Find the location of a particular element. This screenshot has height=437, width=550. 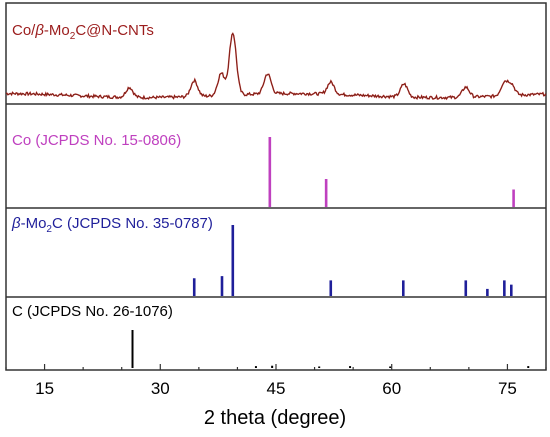

x-tick-label: 15 is located at coordinates (44, 388).